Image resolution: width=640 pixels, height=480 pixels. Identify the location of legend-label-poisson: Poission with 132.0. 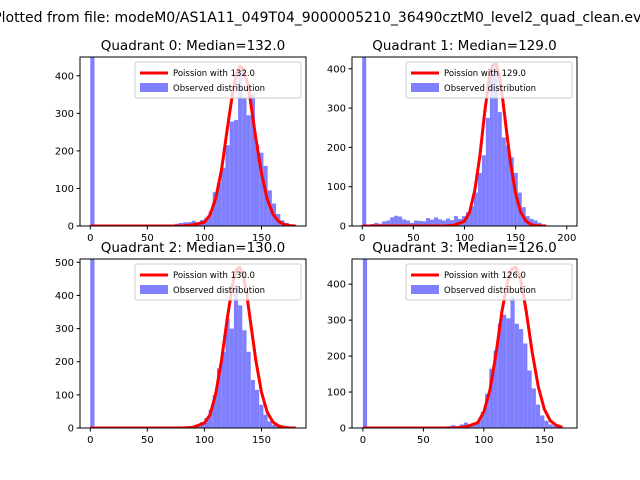
(214, 74).